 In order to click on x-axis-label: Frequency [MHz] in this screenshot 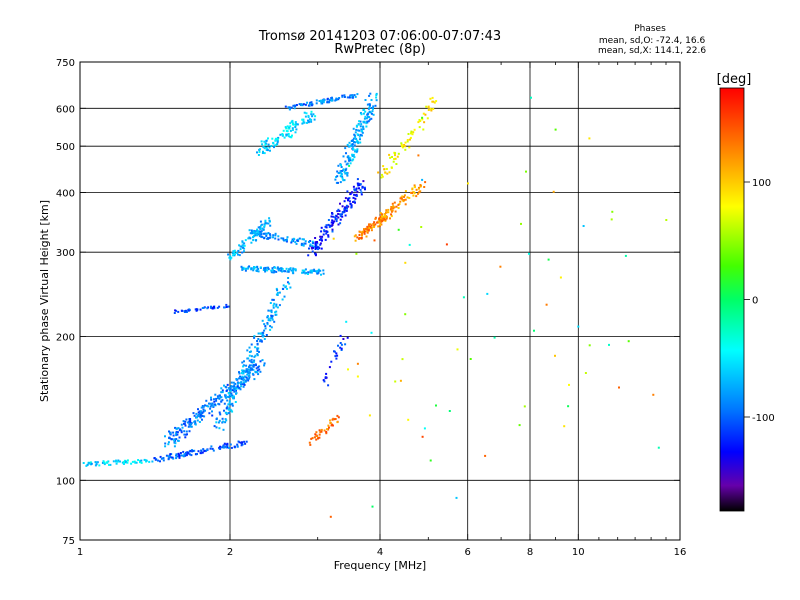, I will do `click(380, 565)`.